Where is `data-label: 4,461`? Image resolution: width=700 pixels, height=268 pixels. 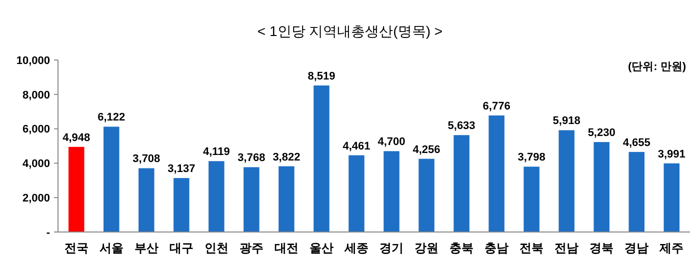 data-label: 4,461 is located at coordinates (356, 146).